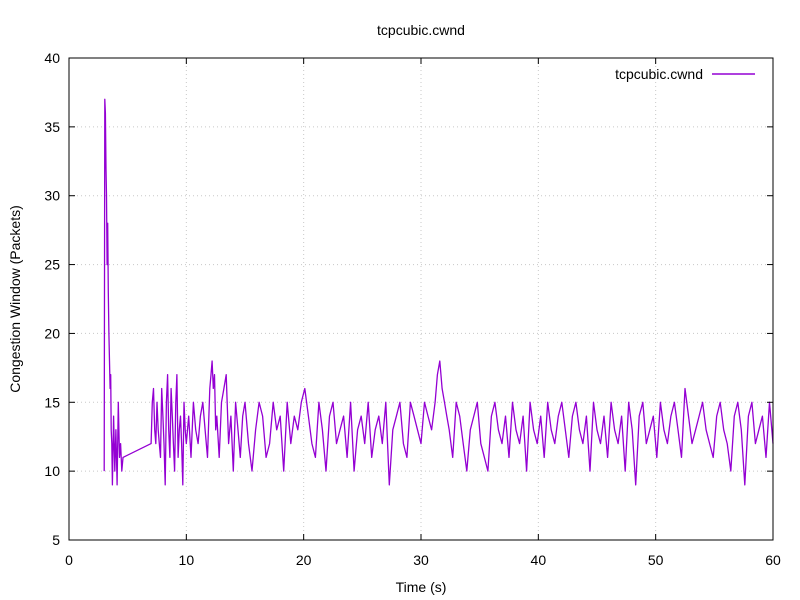 The image size is (800, 600). What do you see at coordinates (656, 560) in the screenshot?
I see `x-tick-label: 50` at bounding box center [656, 560].